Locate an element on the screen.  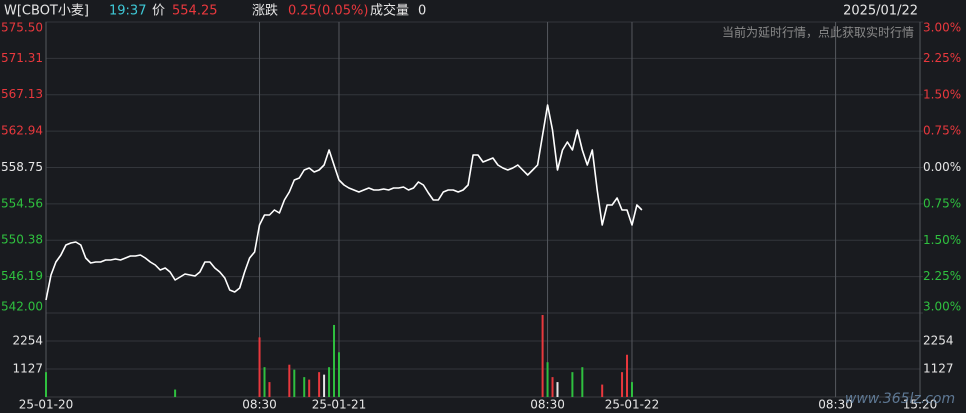
delay-notice: 当前为延时行情，点此获取实时行情 is located at coordinates (818, 32).